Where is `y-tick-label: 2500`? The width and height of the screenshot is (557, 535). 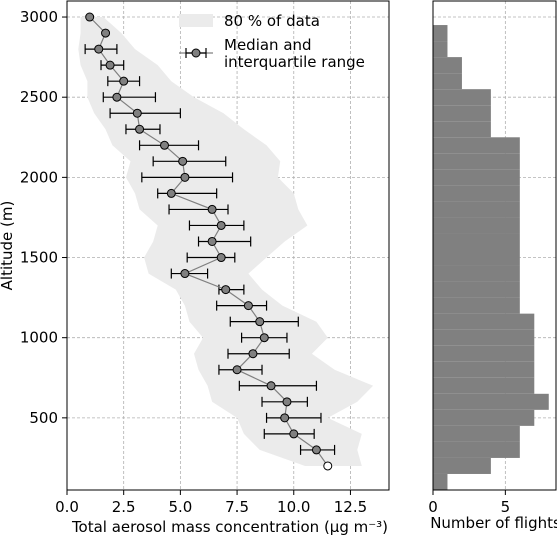 y-tick-label: 2500 is located at coordinates (39, 97).